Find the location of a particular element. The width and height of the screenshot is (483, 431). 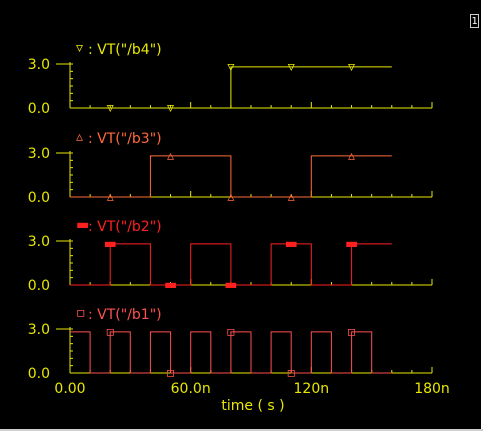

legend-marker: ▵ is located at coordinates (79, 137).